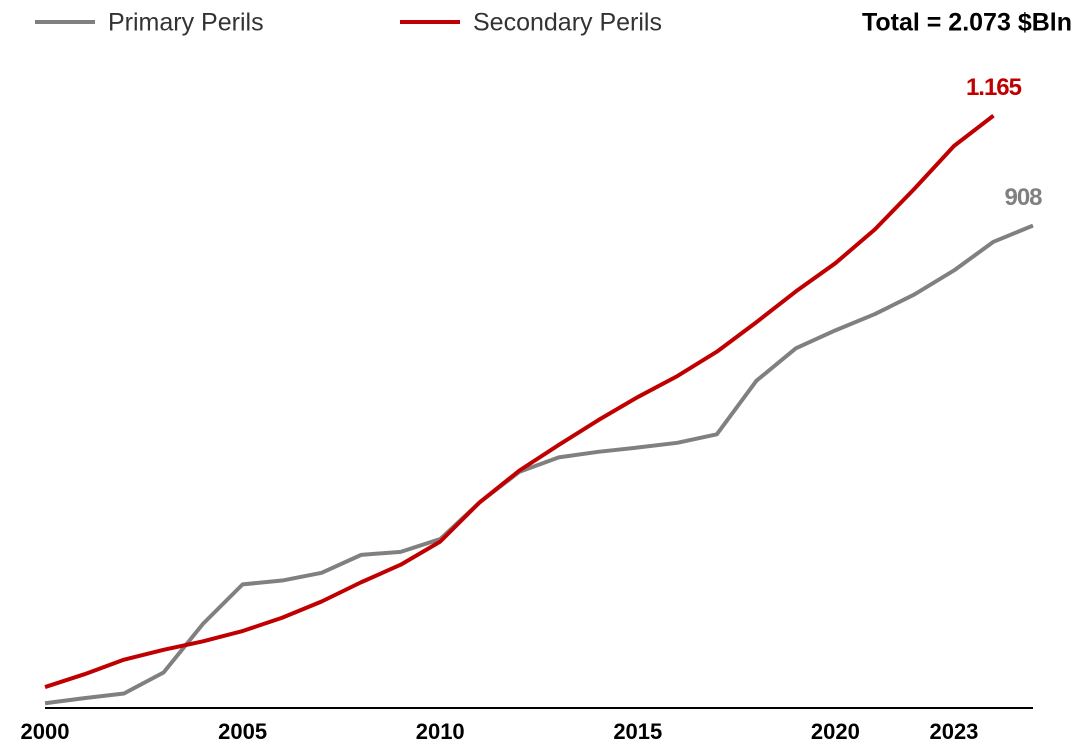 This screenshot has width=1079, height=753. I want to click on x-tick-label: 2000, so click(45, 731).